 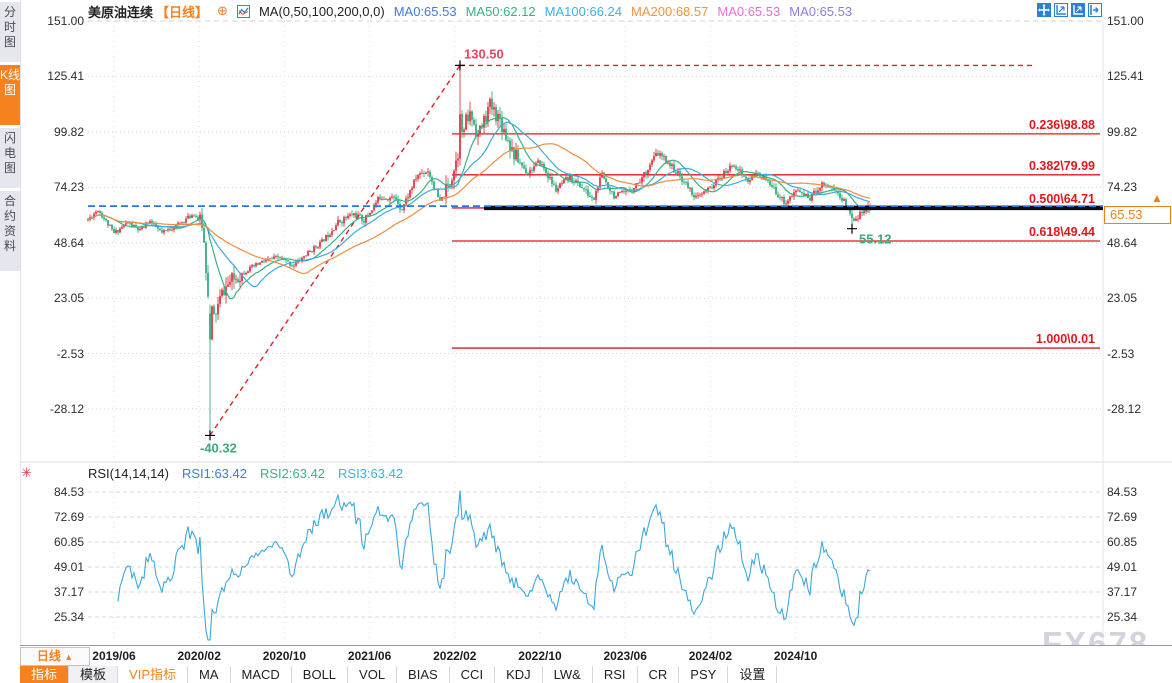 I want to click on toolbar-item-KDJ: KDJ, so click(x=519, y=674).